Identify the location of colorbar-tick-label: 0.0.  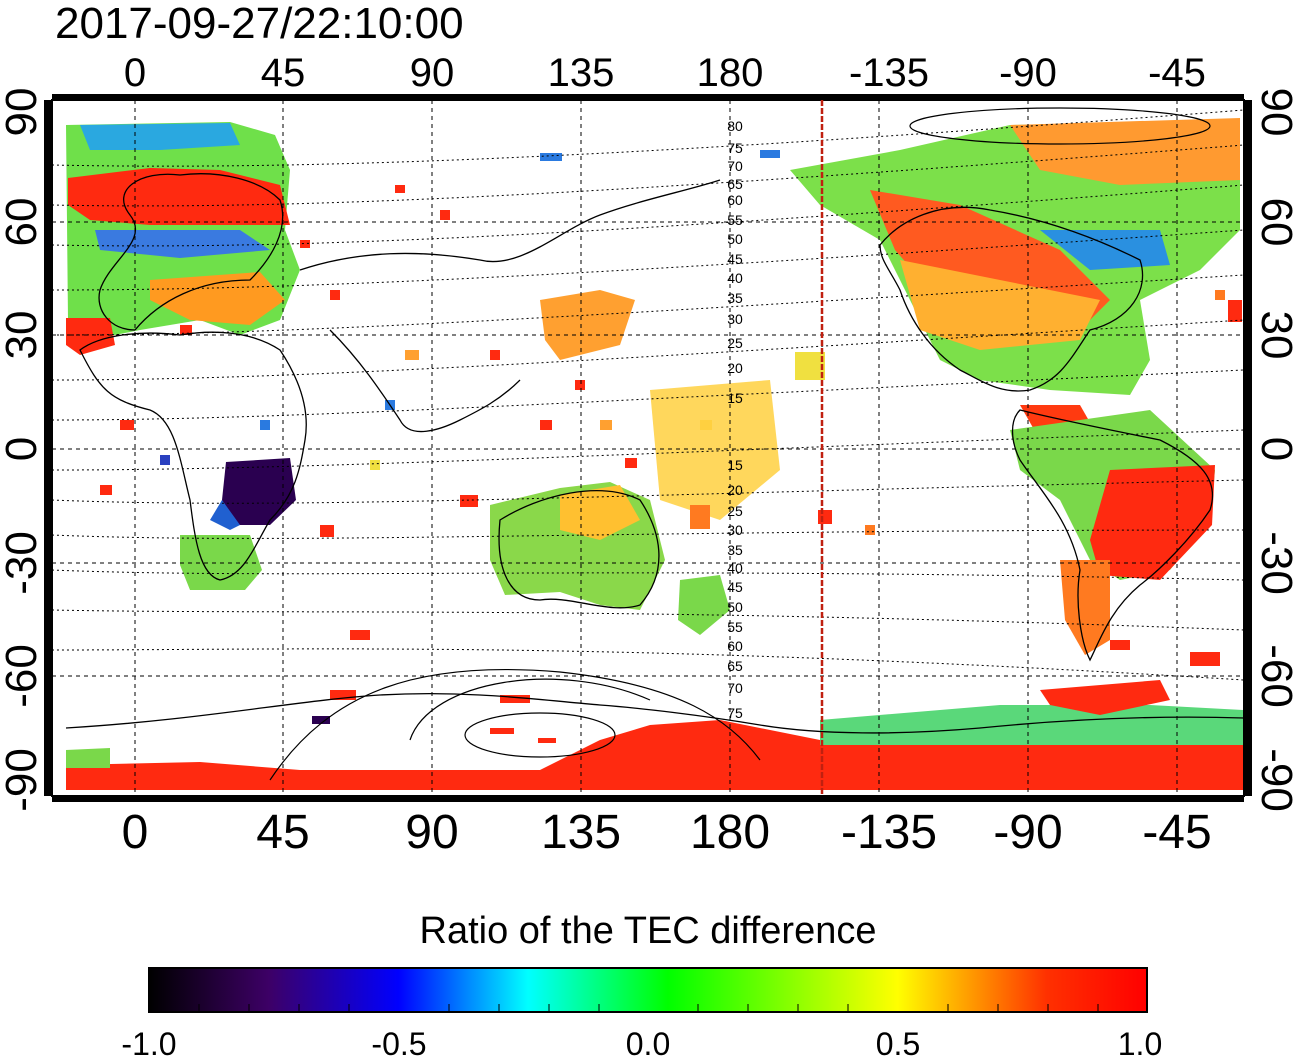
(648, 1044).